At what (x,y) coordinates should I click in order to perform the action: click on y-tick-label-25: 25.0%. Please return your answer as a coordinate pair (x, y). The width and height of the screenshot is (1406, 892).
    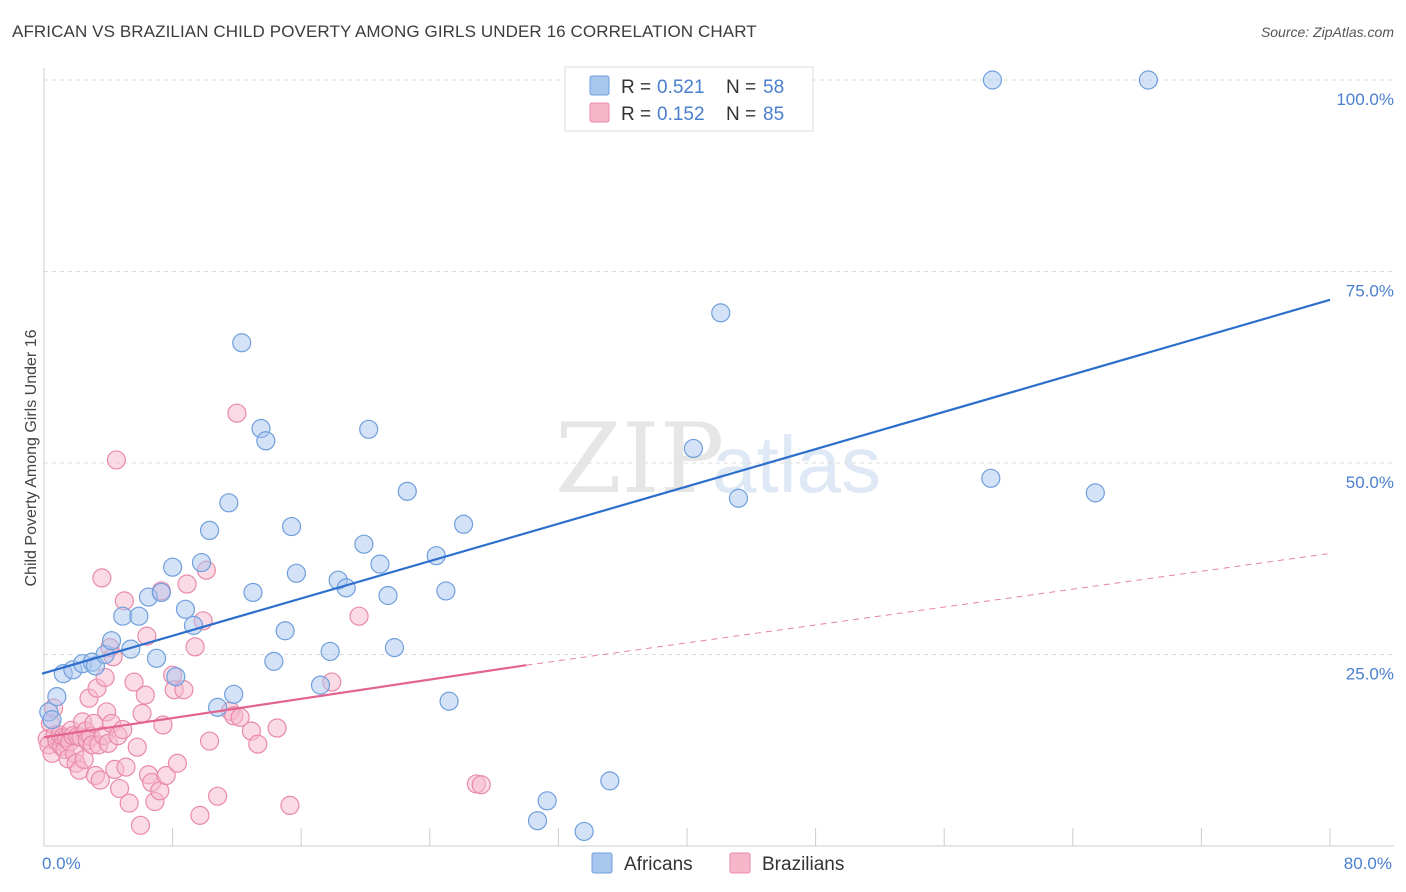
    Looking at the image, I should click on (1370, 674).